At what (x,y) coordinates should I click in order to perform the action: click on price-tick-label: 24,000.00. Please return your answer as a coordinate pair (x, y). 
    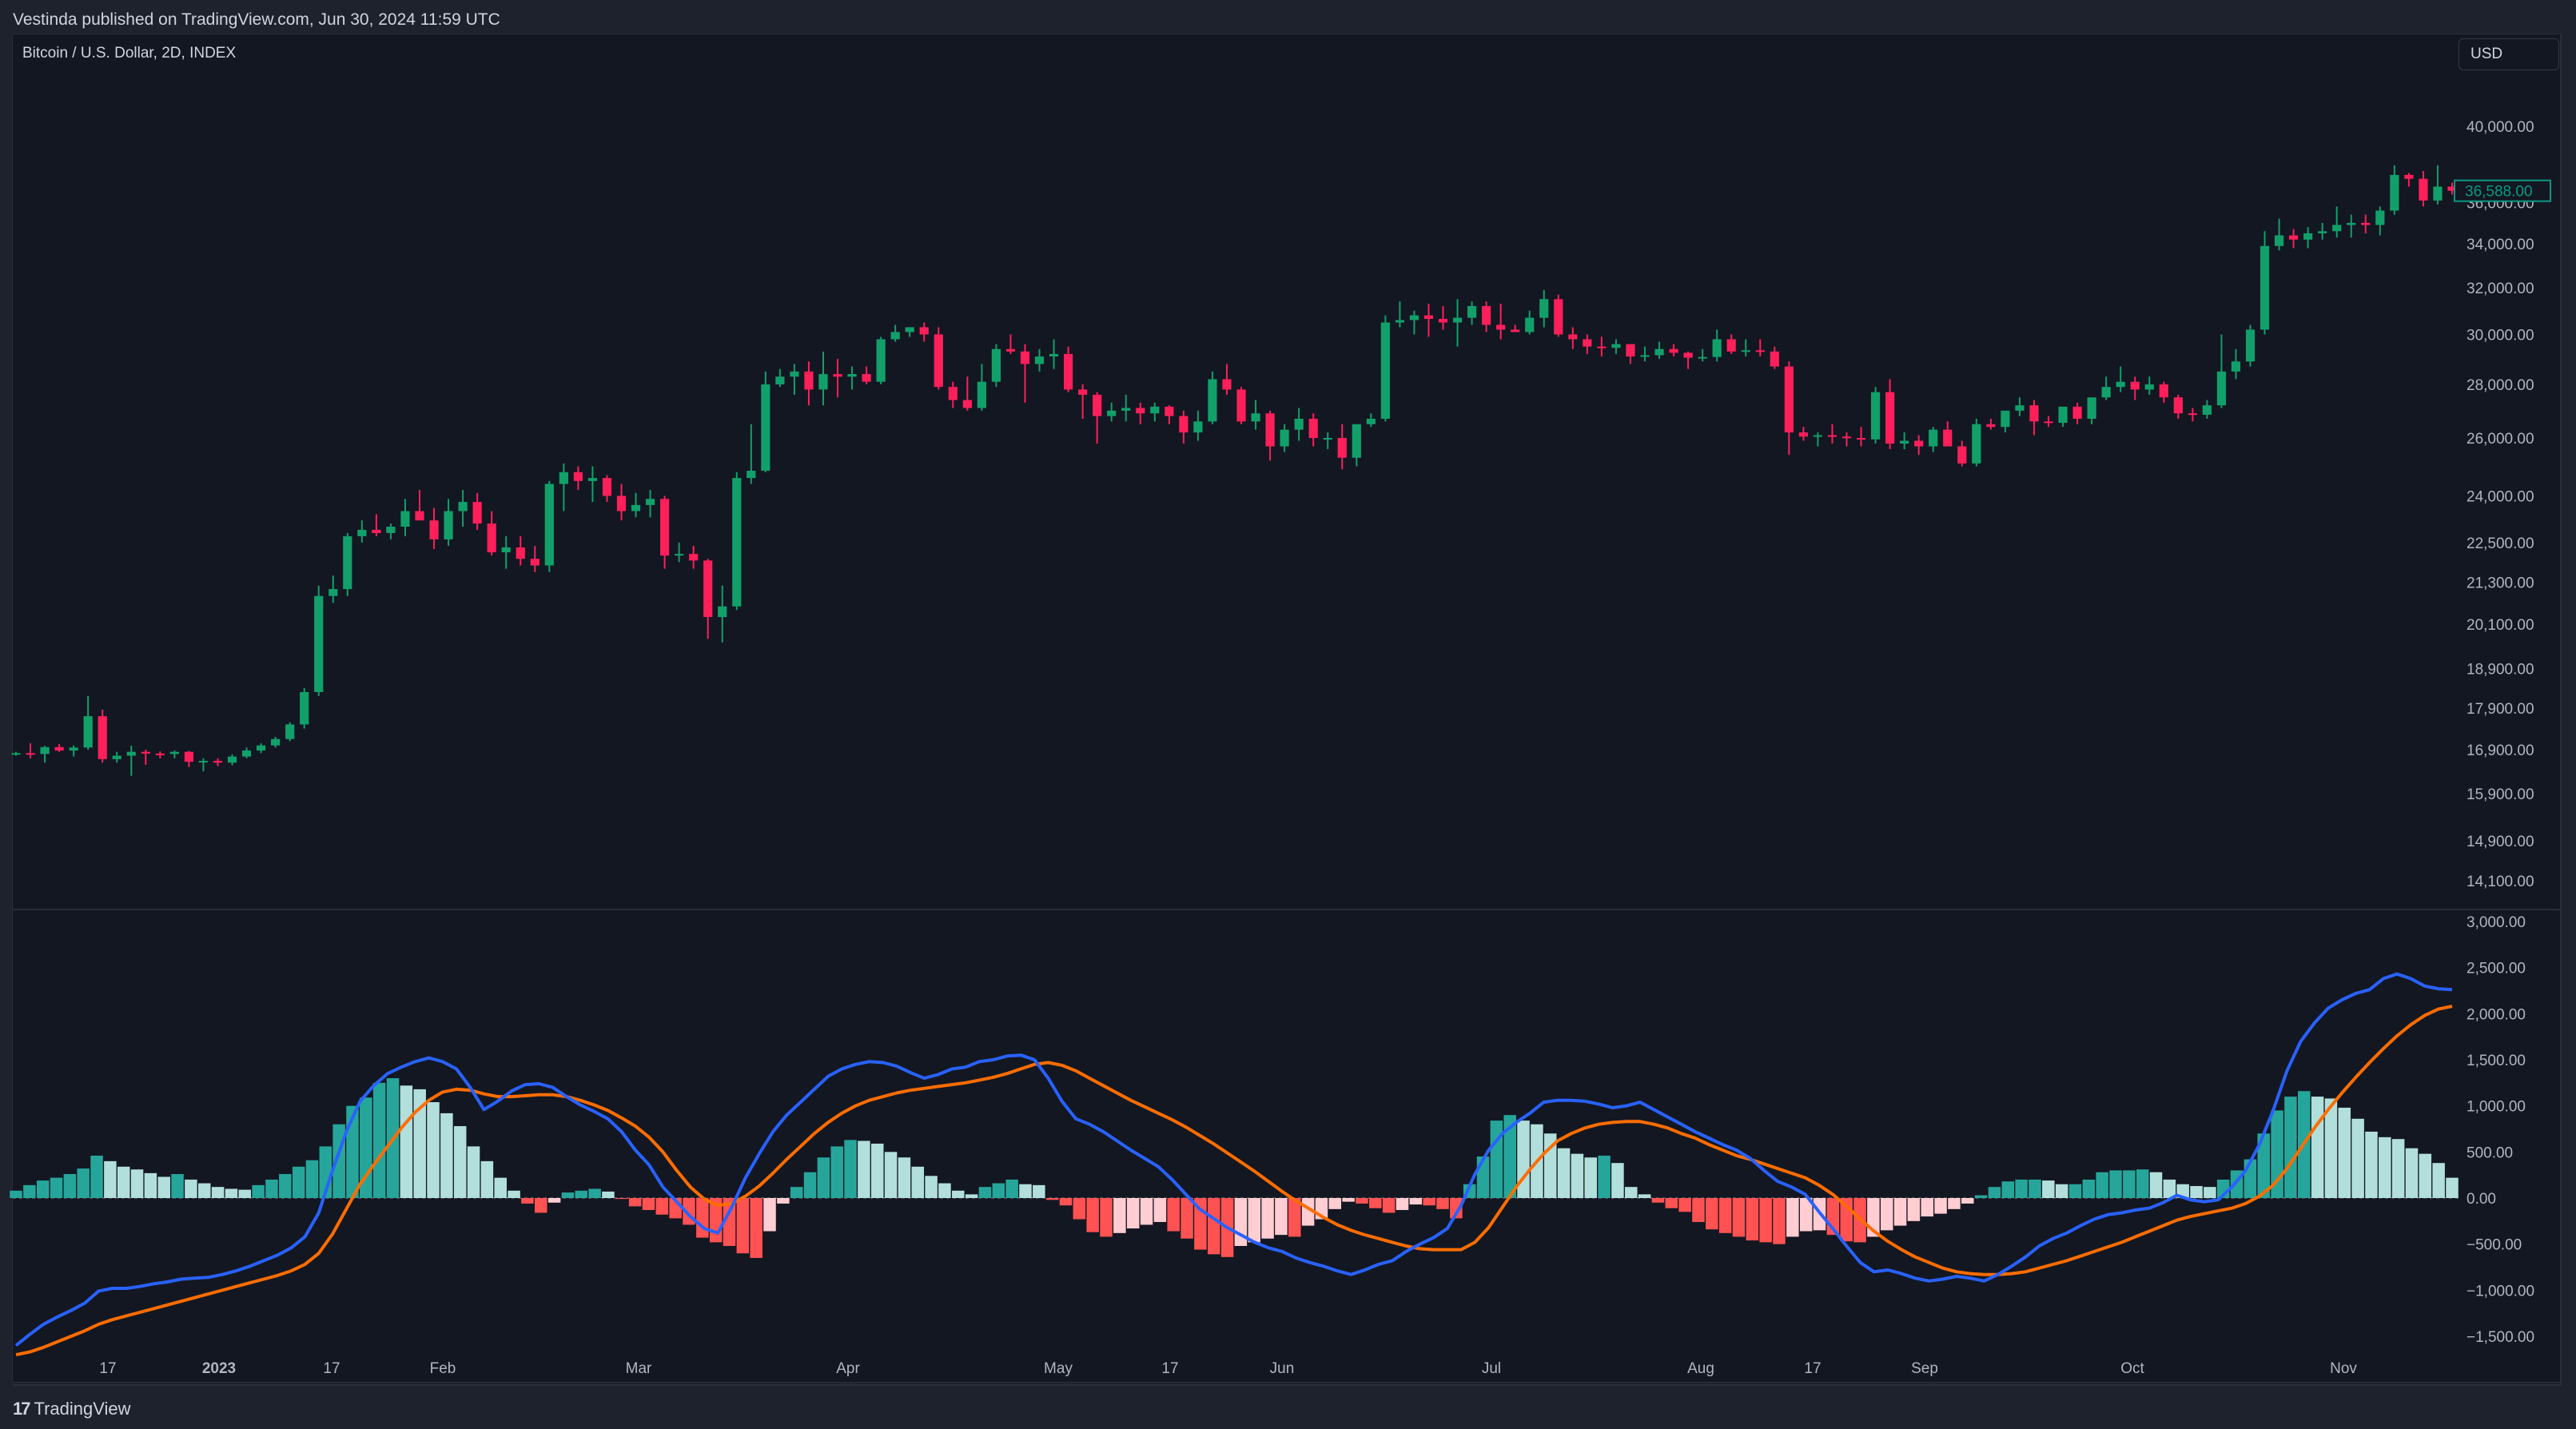
    Looking at the image, I should click on (2500, 496).